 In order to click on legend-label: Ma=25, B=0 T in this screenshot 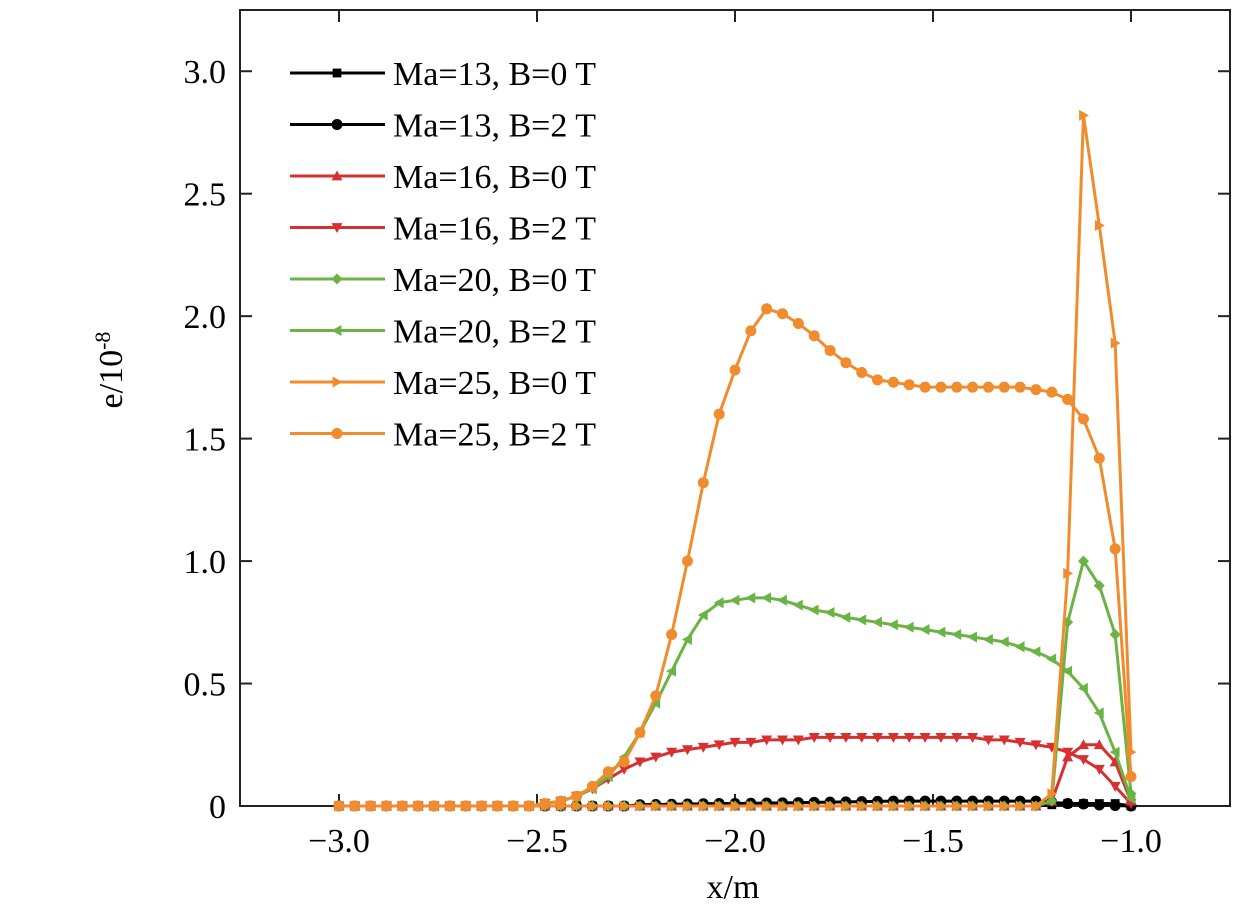, I will do `click(494, 383)`.